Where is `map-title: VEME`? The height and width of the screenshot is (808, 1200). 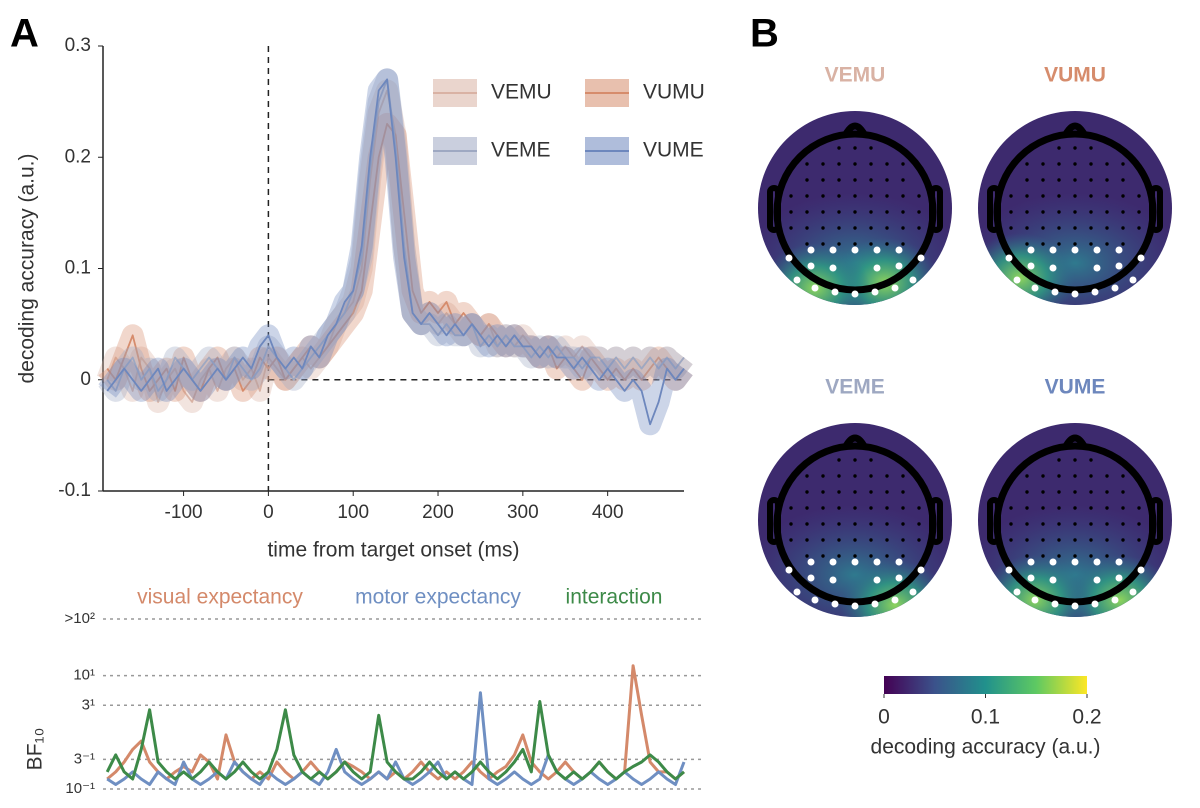
map-title: VEME is located at coordinates (855, 387).